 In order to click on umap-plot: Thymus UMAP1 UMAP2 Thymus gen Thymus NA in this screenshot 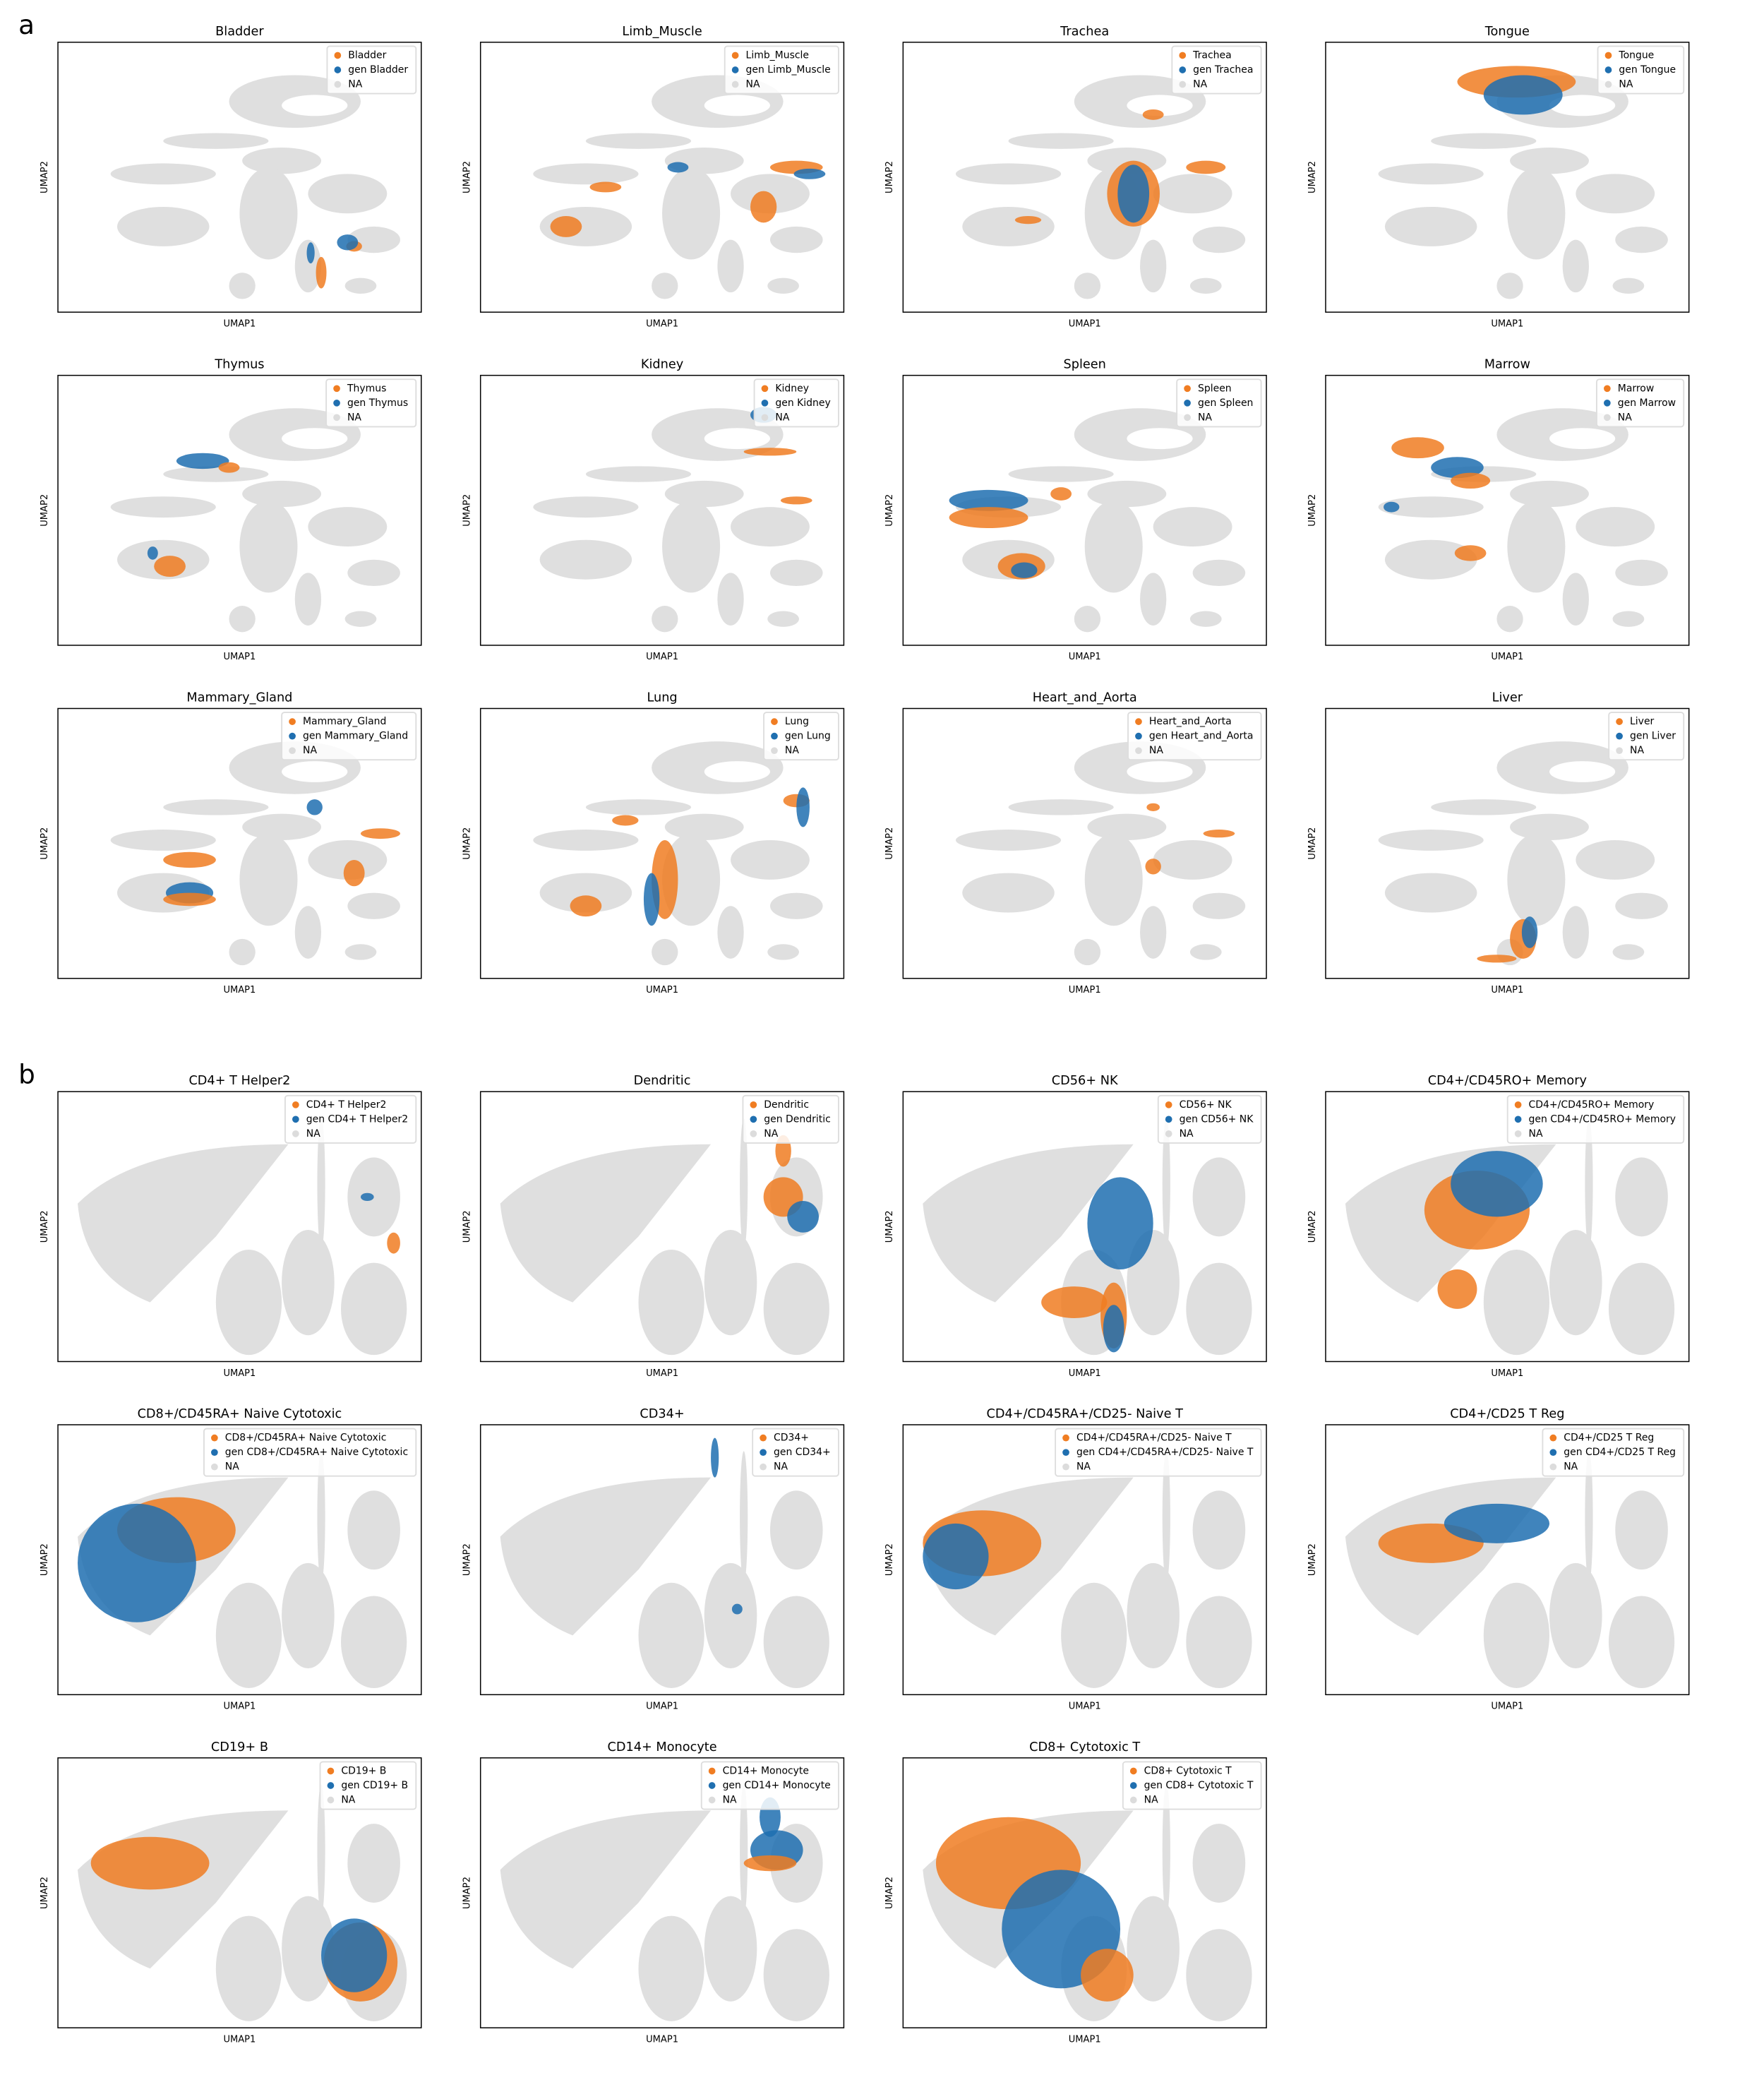, I will do `click(231, 510)`.